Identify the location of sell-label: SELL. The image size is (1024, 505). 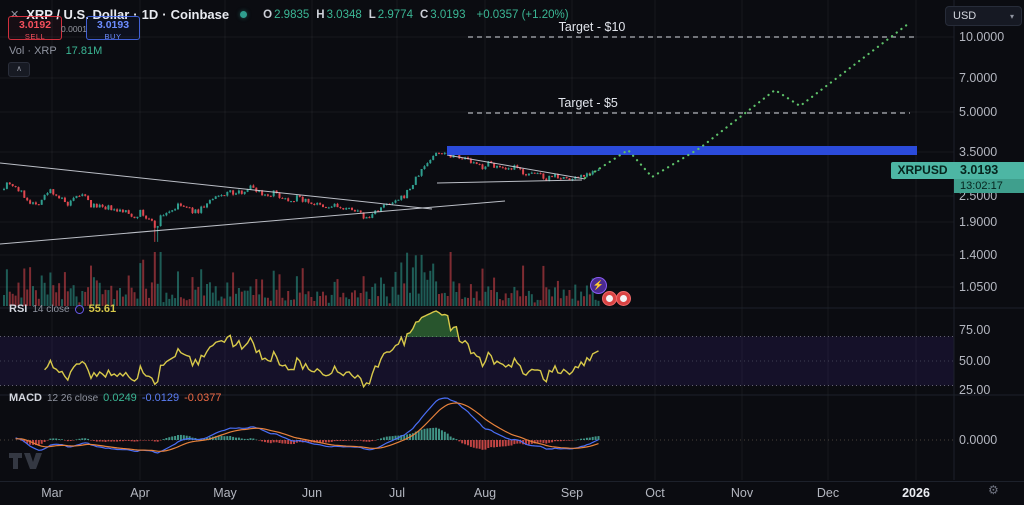
(35, 36).